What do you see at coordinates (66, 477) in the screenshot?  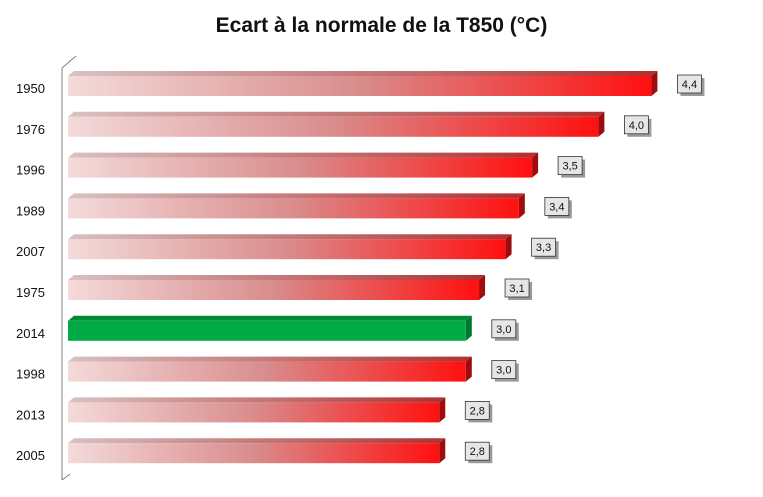 I see `y-axis-bottom-edge` at bounding box center [66, 477].